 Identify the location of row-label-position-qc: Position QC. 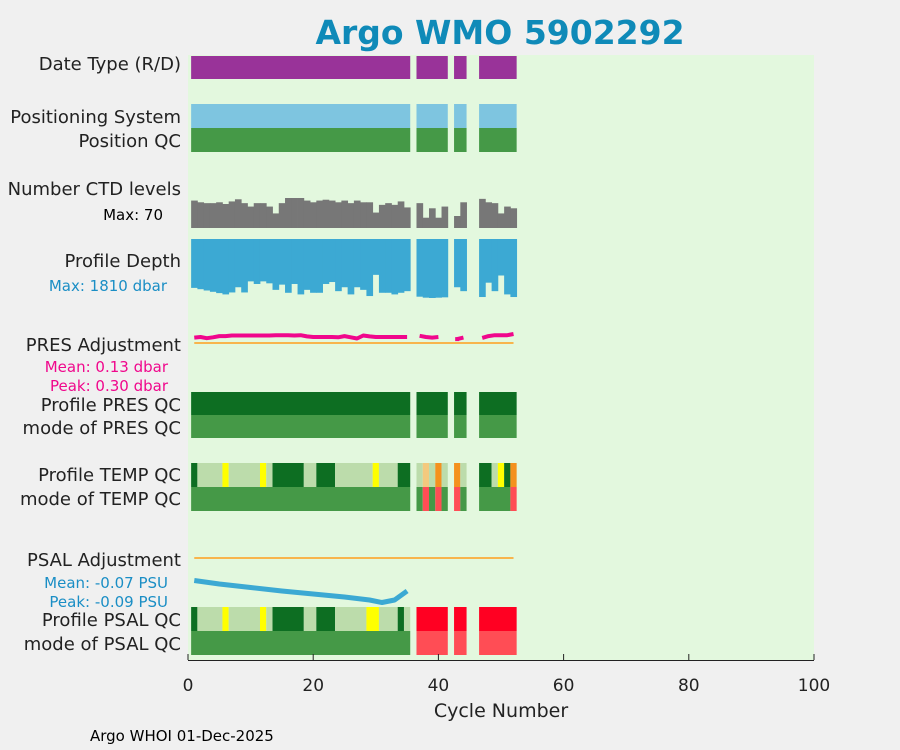
(129, 141).